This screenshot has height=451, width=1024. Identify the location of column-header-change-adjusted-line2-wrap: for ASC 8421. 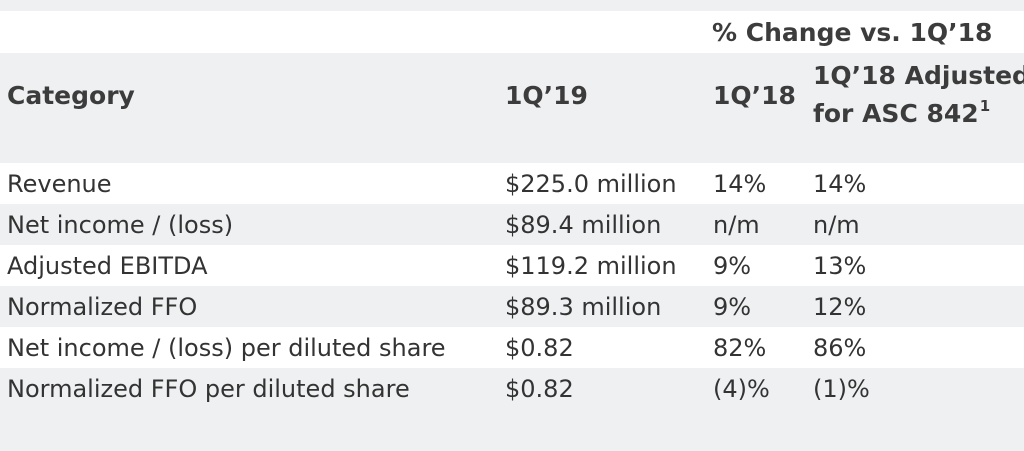
(918, 113).